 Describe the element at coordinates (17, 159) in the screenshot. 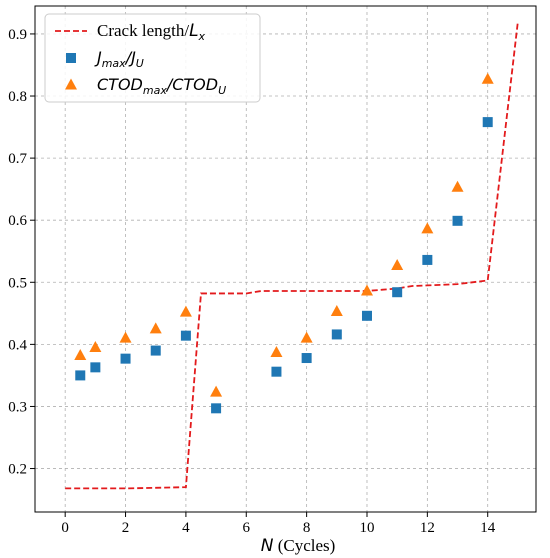

I see `y-tick-label: 0.7` at that location.